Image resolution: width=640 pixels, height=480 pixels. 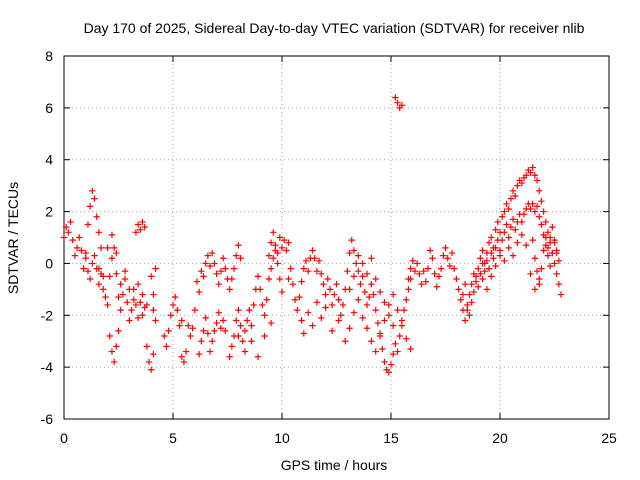 I want to click on x-tick-label: 5, so click(x=173, y=438).